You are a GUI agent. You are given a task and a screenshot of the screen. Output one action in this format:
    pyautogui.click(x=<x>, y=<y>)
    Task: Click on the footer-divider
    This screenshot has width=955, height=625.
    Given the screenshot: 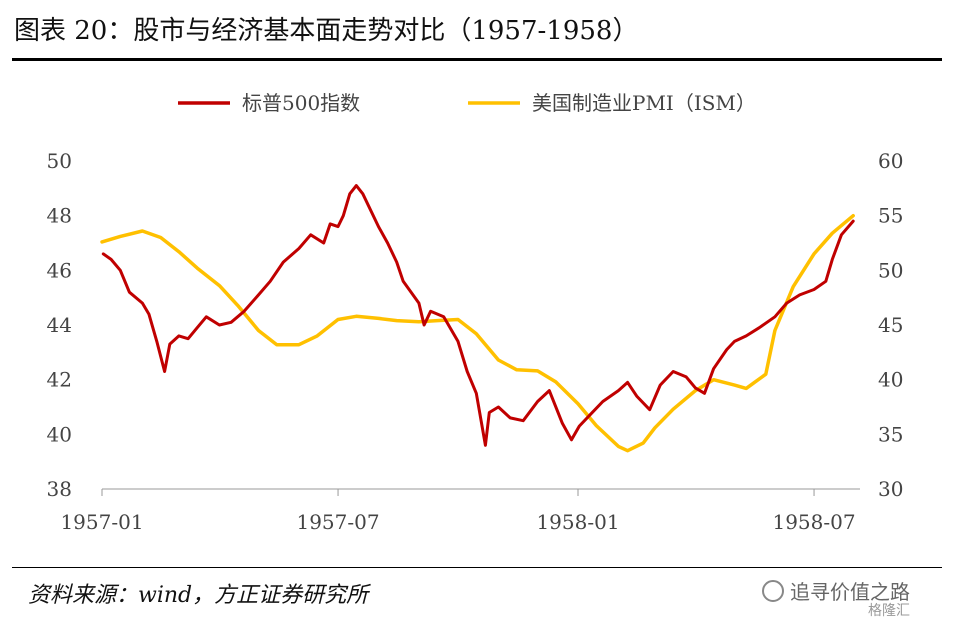 What is the action you would take?
    pyautogui.click(x=477, y=567)
    